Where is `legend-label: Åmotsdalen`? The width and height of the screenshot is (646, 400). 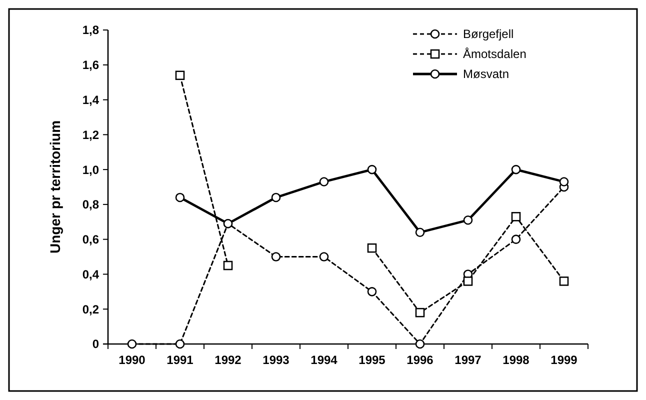
legend-label: Åmotsdalen is located at coordinates (494, 54).